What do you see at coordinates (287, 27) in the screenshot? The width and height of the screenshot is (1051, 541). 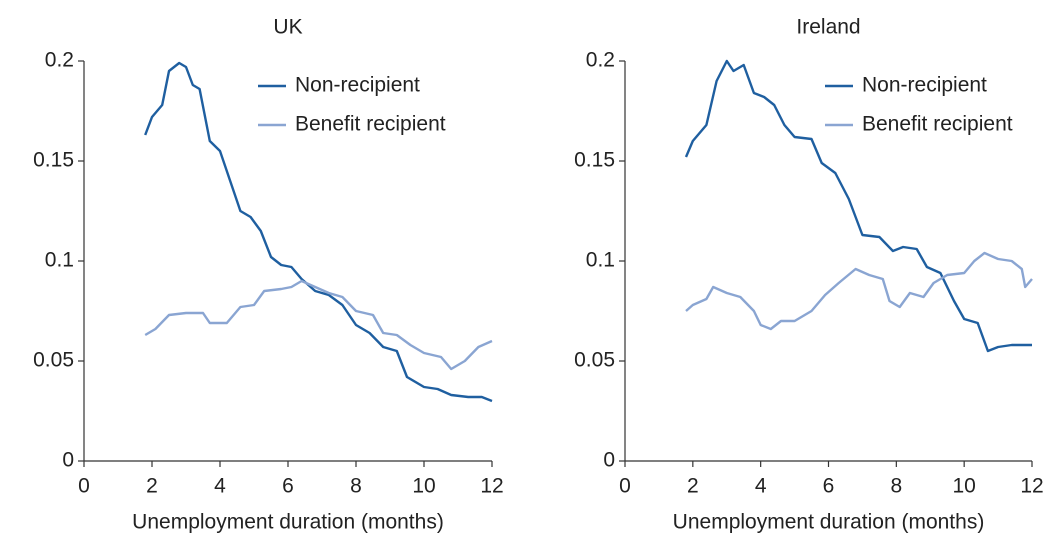 I see `chart-title: UK` at bounding box center [287, 27].